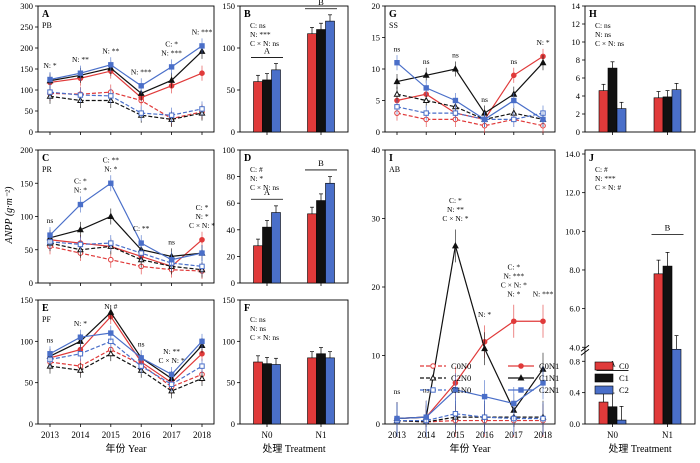 This screenshot has width=700, height=463. I want to click on y-tick-label-B: 50, so click(231, 90).